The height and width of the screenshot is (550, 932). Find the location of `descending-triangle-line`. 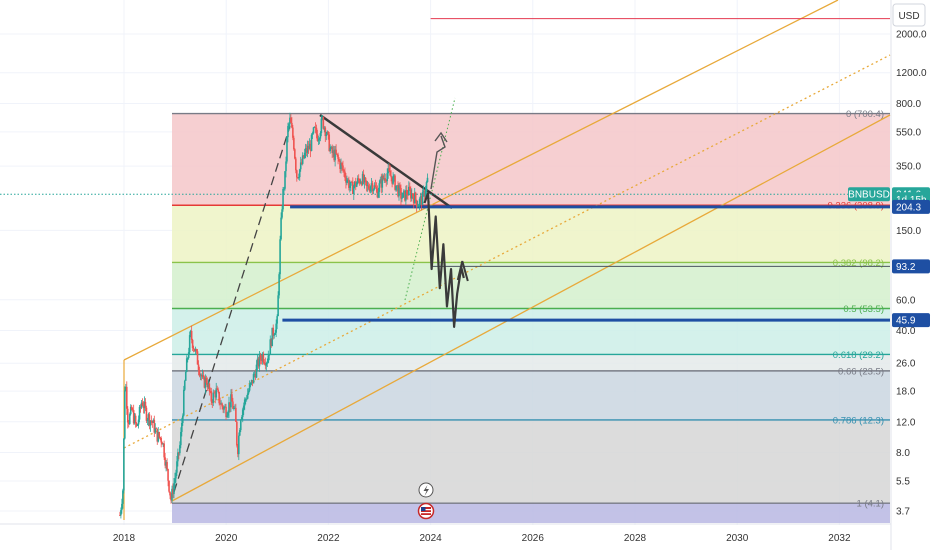

descending-triangle-line is located at coordinates (386, 161).